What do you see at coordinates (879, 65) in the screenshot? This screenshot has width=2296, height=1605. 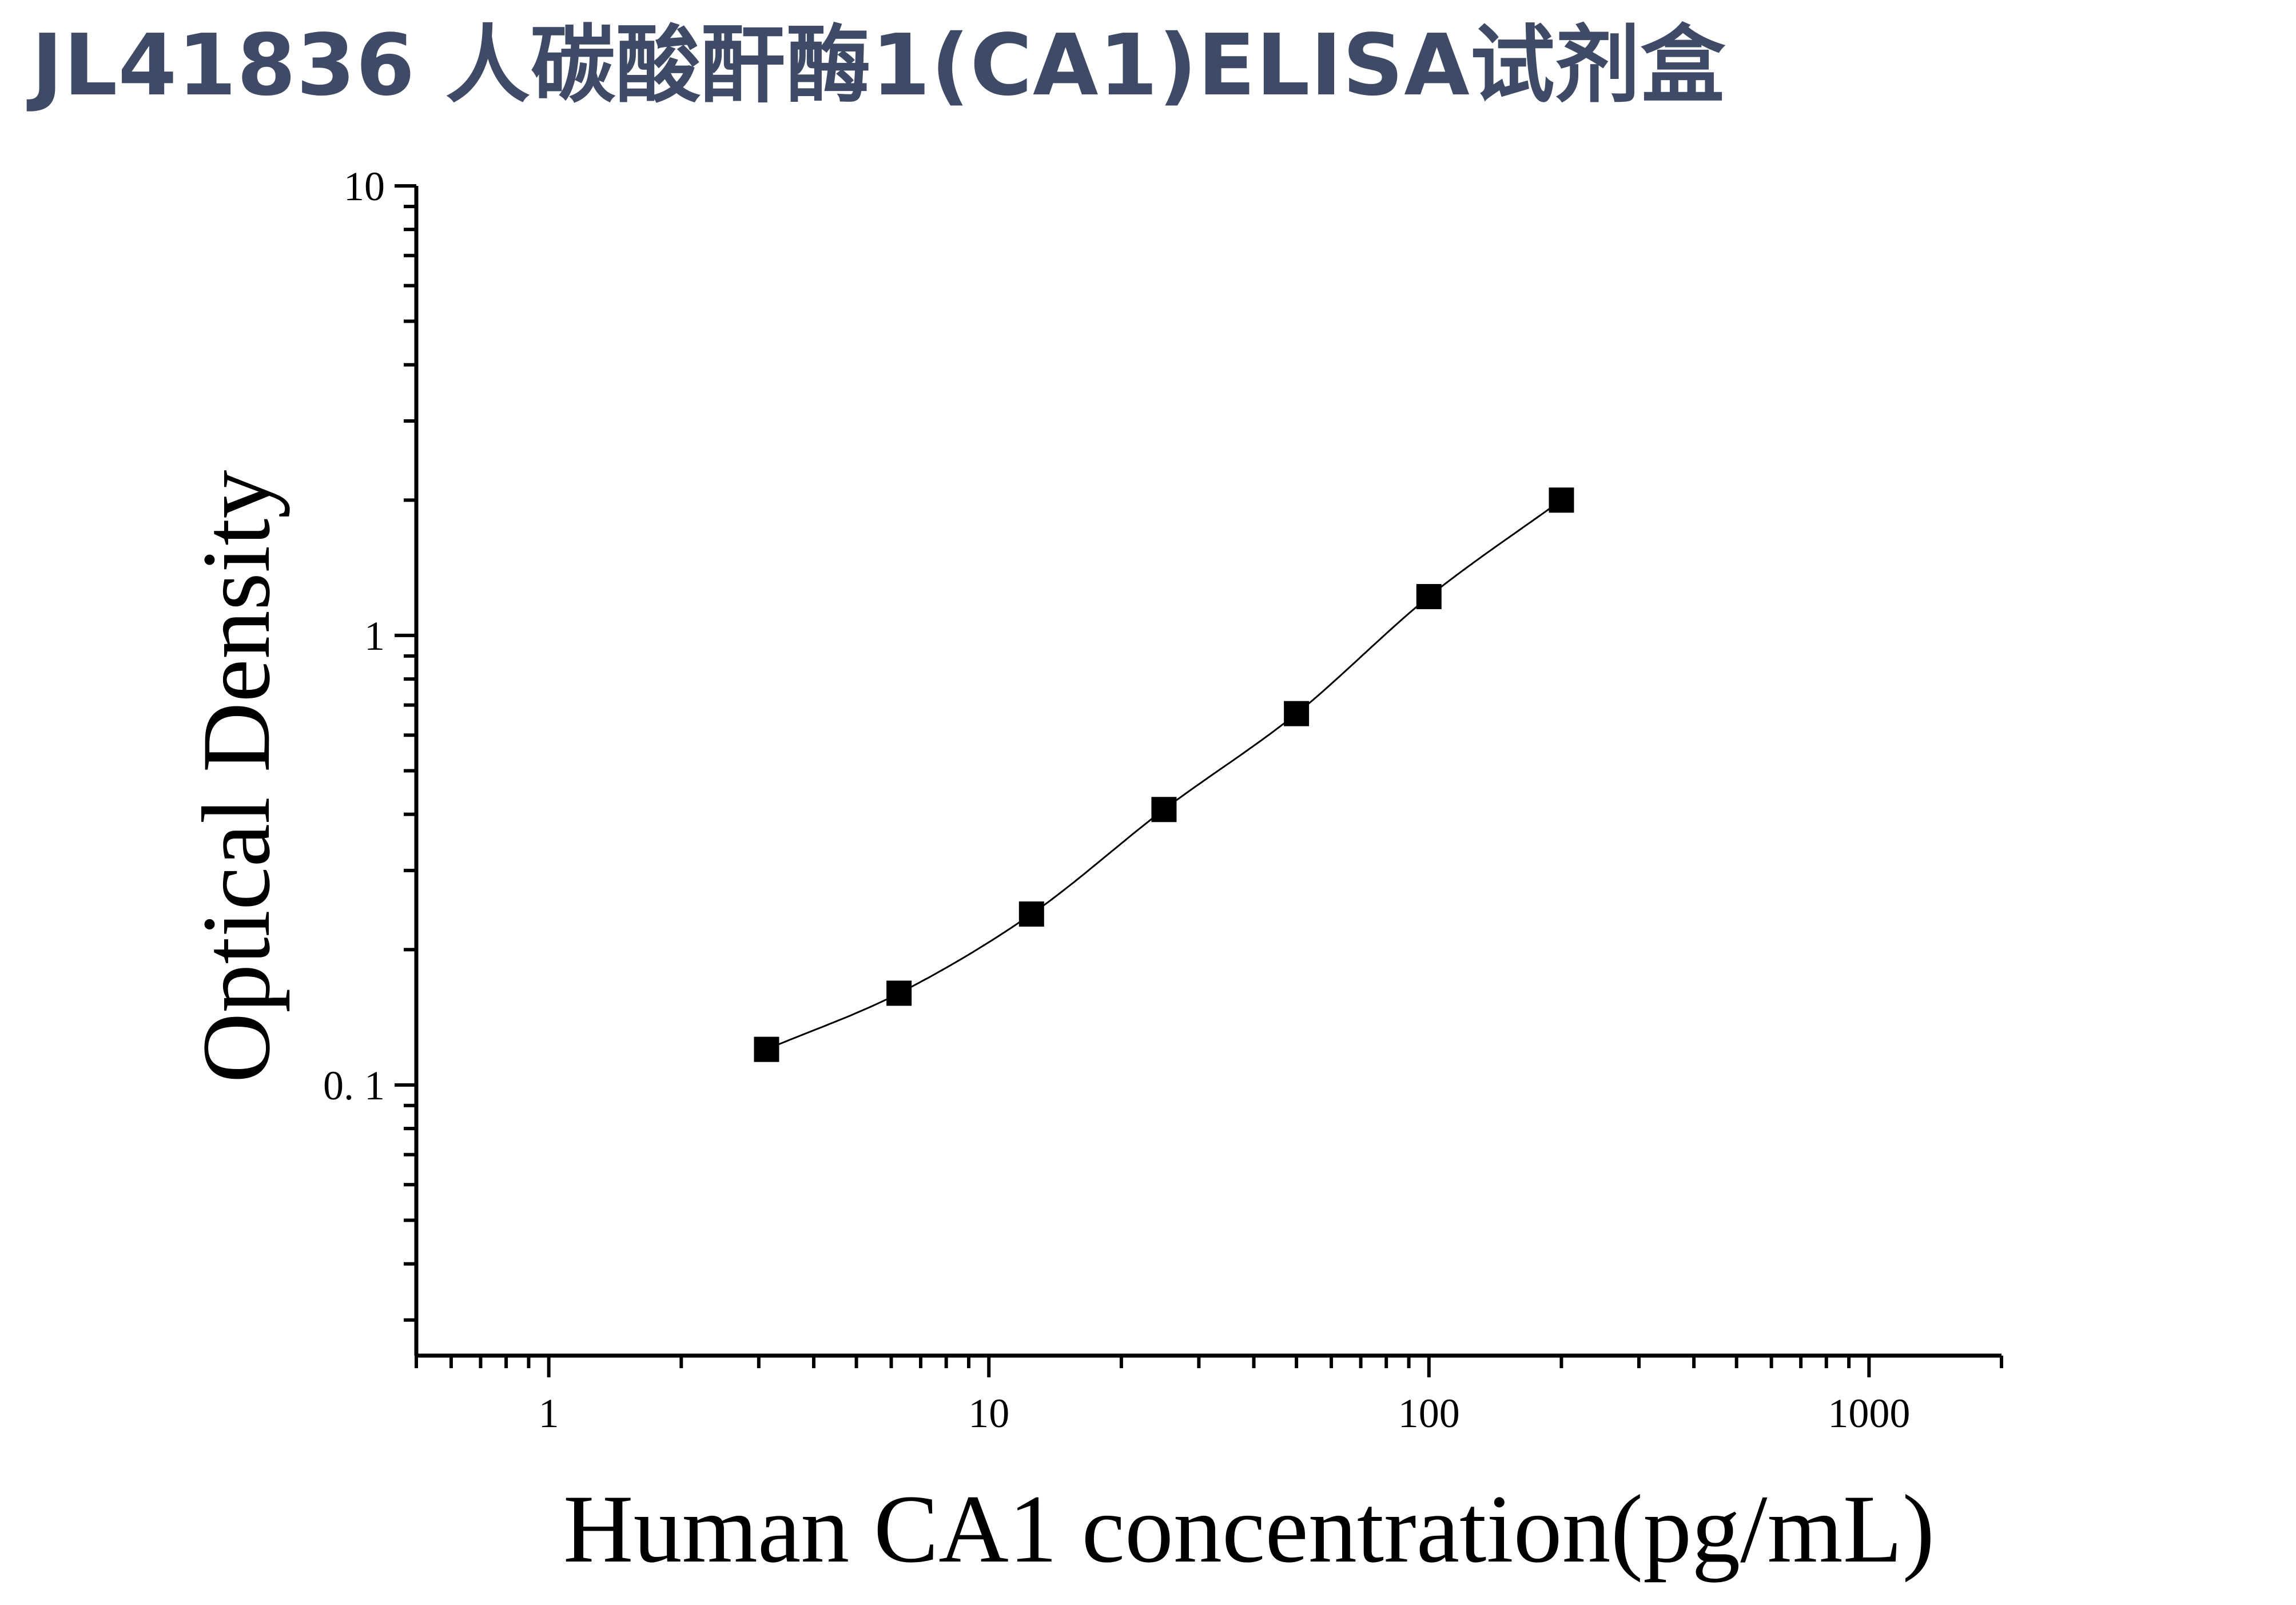 I see `chart-title: JL41836 人碳酸酐酶1(CA1)ELISA试剂盒` at bounding box center [879, 65].